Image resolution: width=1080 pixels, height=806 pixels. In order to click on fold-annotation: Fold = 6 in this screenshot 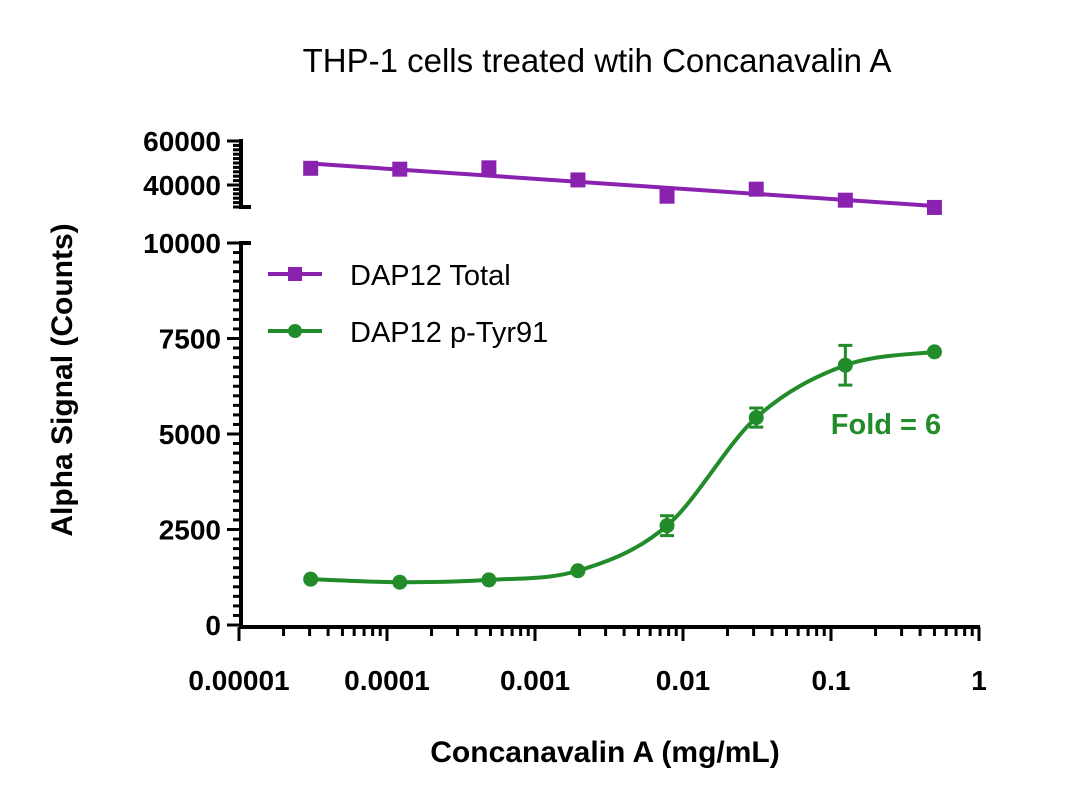, I will do `click(886, 425)`.